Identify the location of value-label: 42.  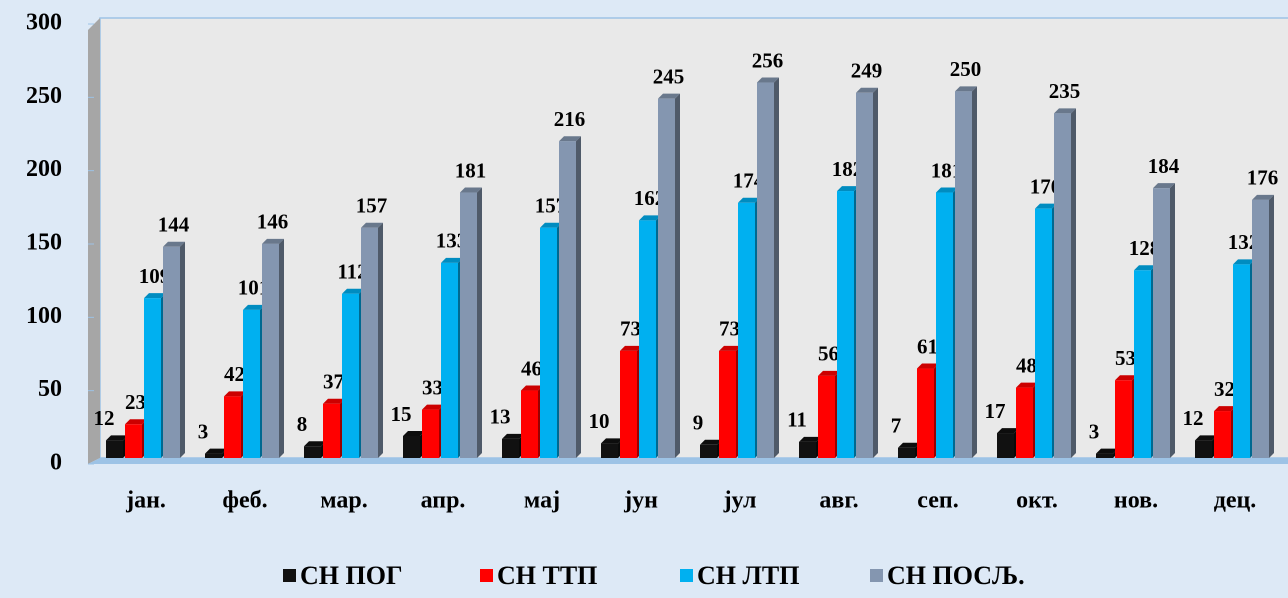
(234, 374).